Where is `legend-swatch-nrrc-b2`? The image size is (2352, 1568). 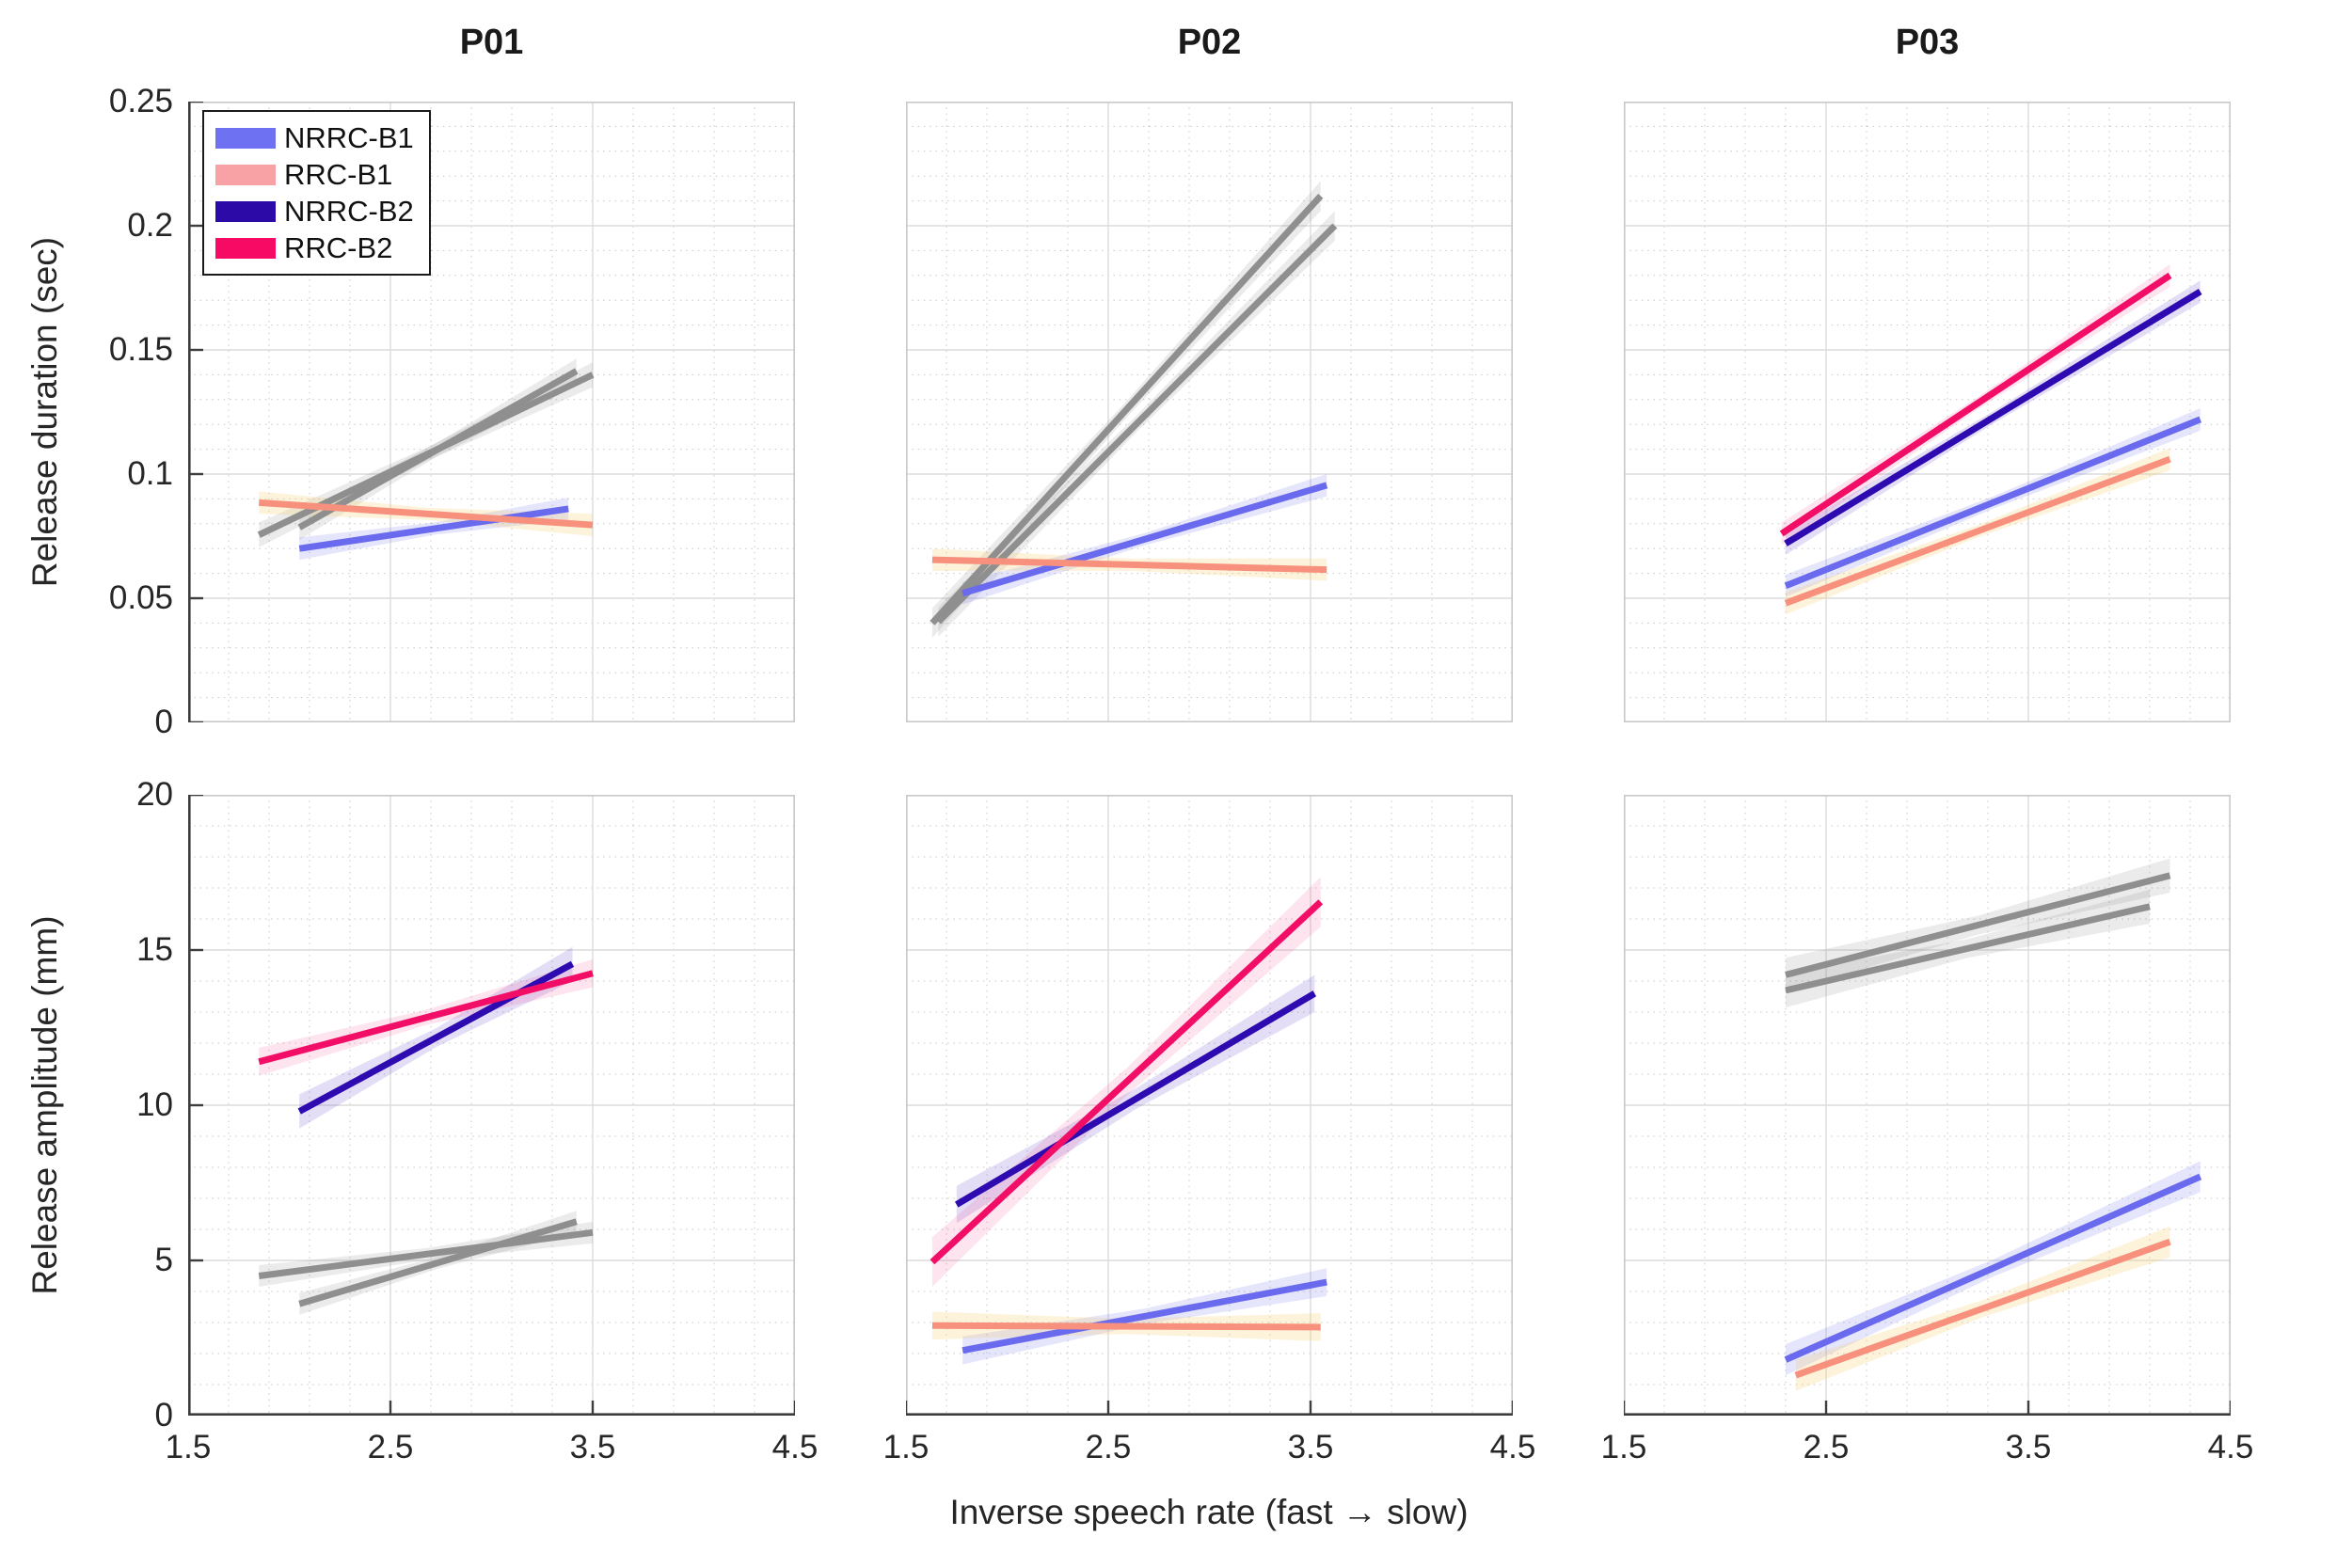
legend-swatch-nrrc-b2 is located at coordinates (245, 211).